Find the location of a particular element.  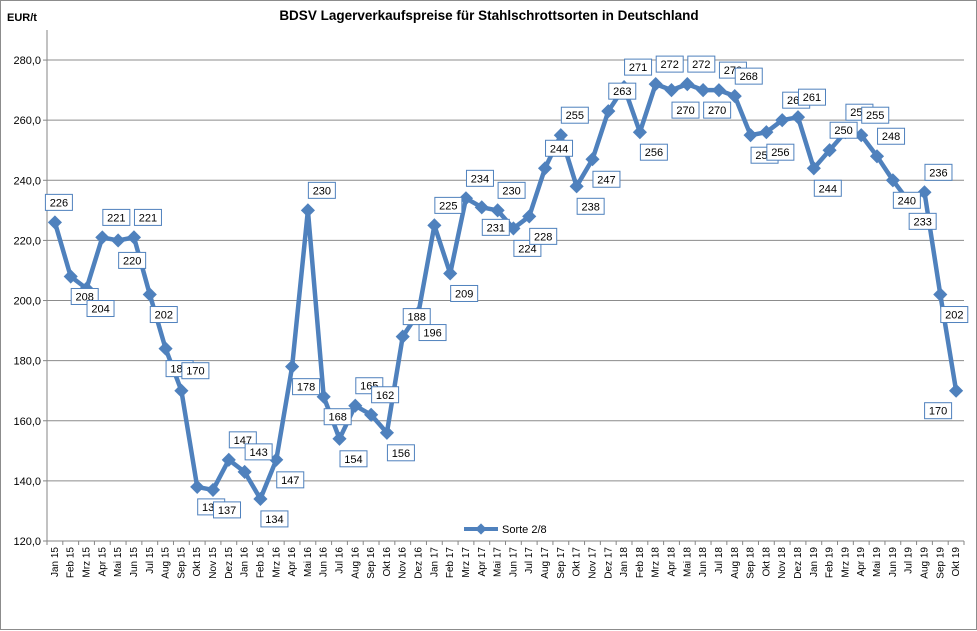

x-tick-label: Mai 18 is located at coordinates (687, 562).